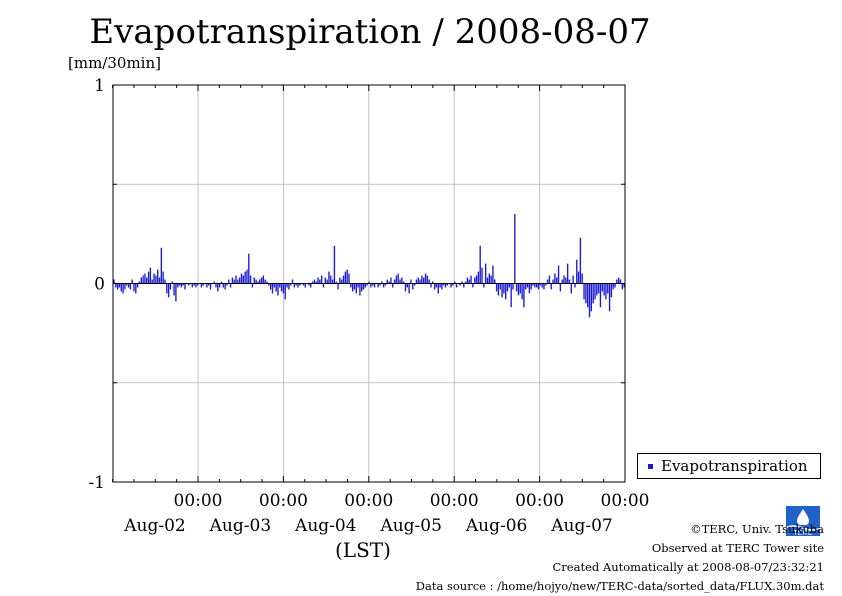 The width and height of the screenshot is (842, 596). What do you see at coordinates (803, 521) in the screenshot?
I see `terc-logo-icon: TERC` at bounding box center [803, 521].